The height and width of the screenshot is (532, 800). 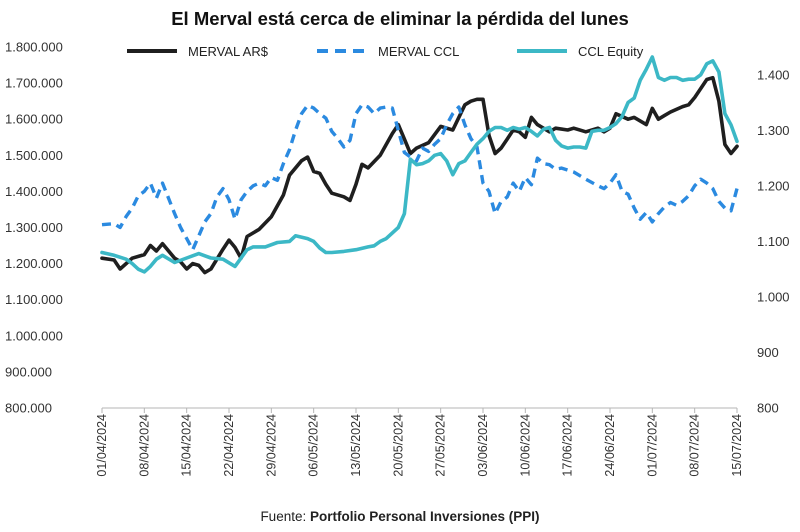 What do you see at coordinates (568, 445) in the screenshot?
I see `x-tick-label: 17/06/2024` at bounding box center [568, 445].